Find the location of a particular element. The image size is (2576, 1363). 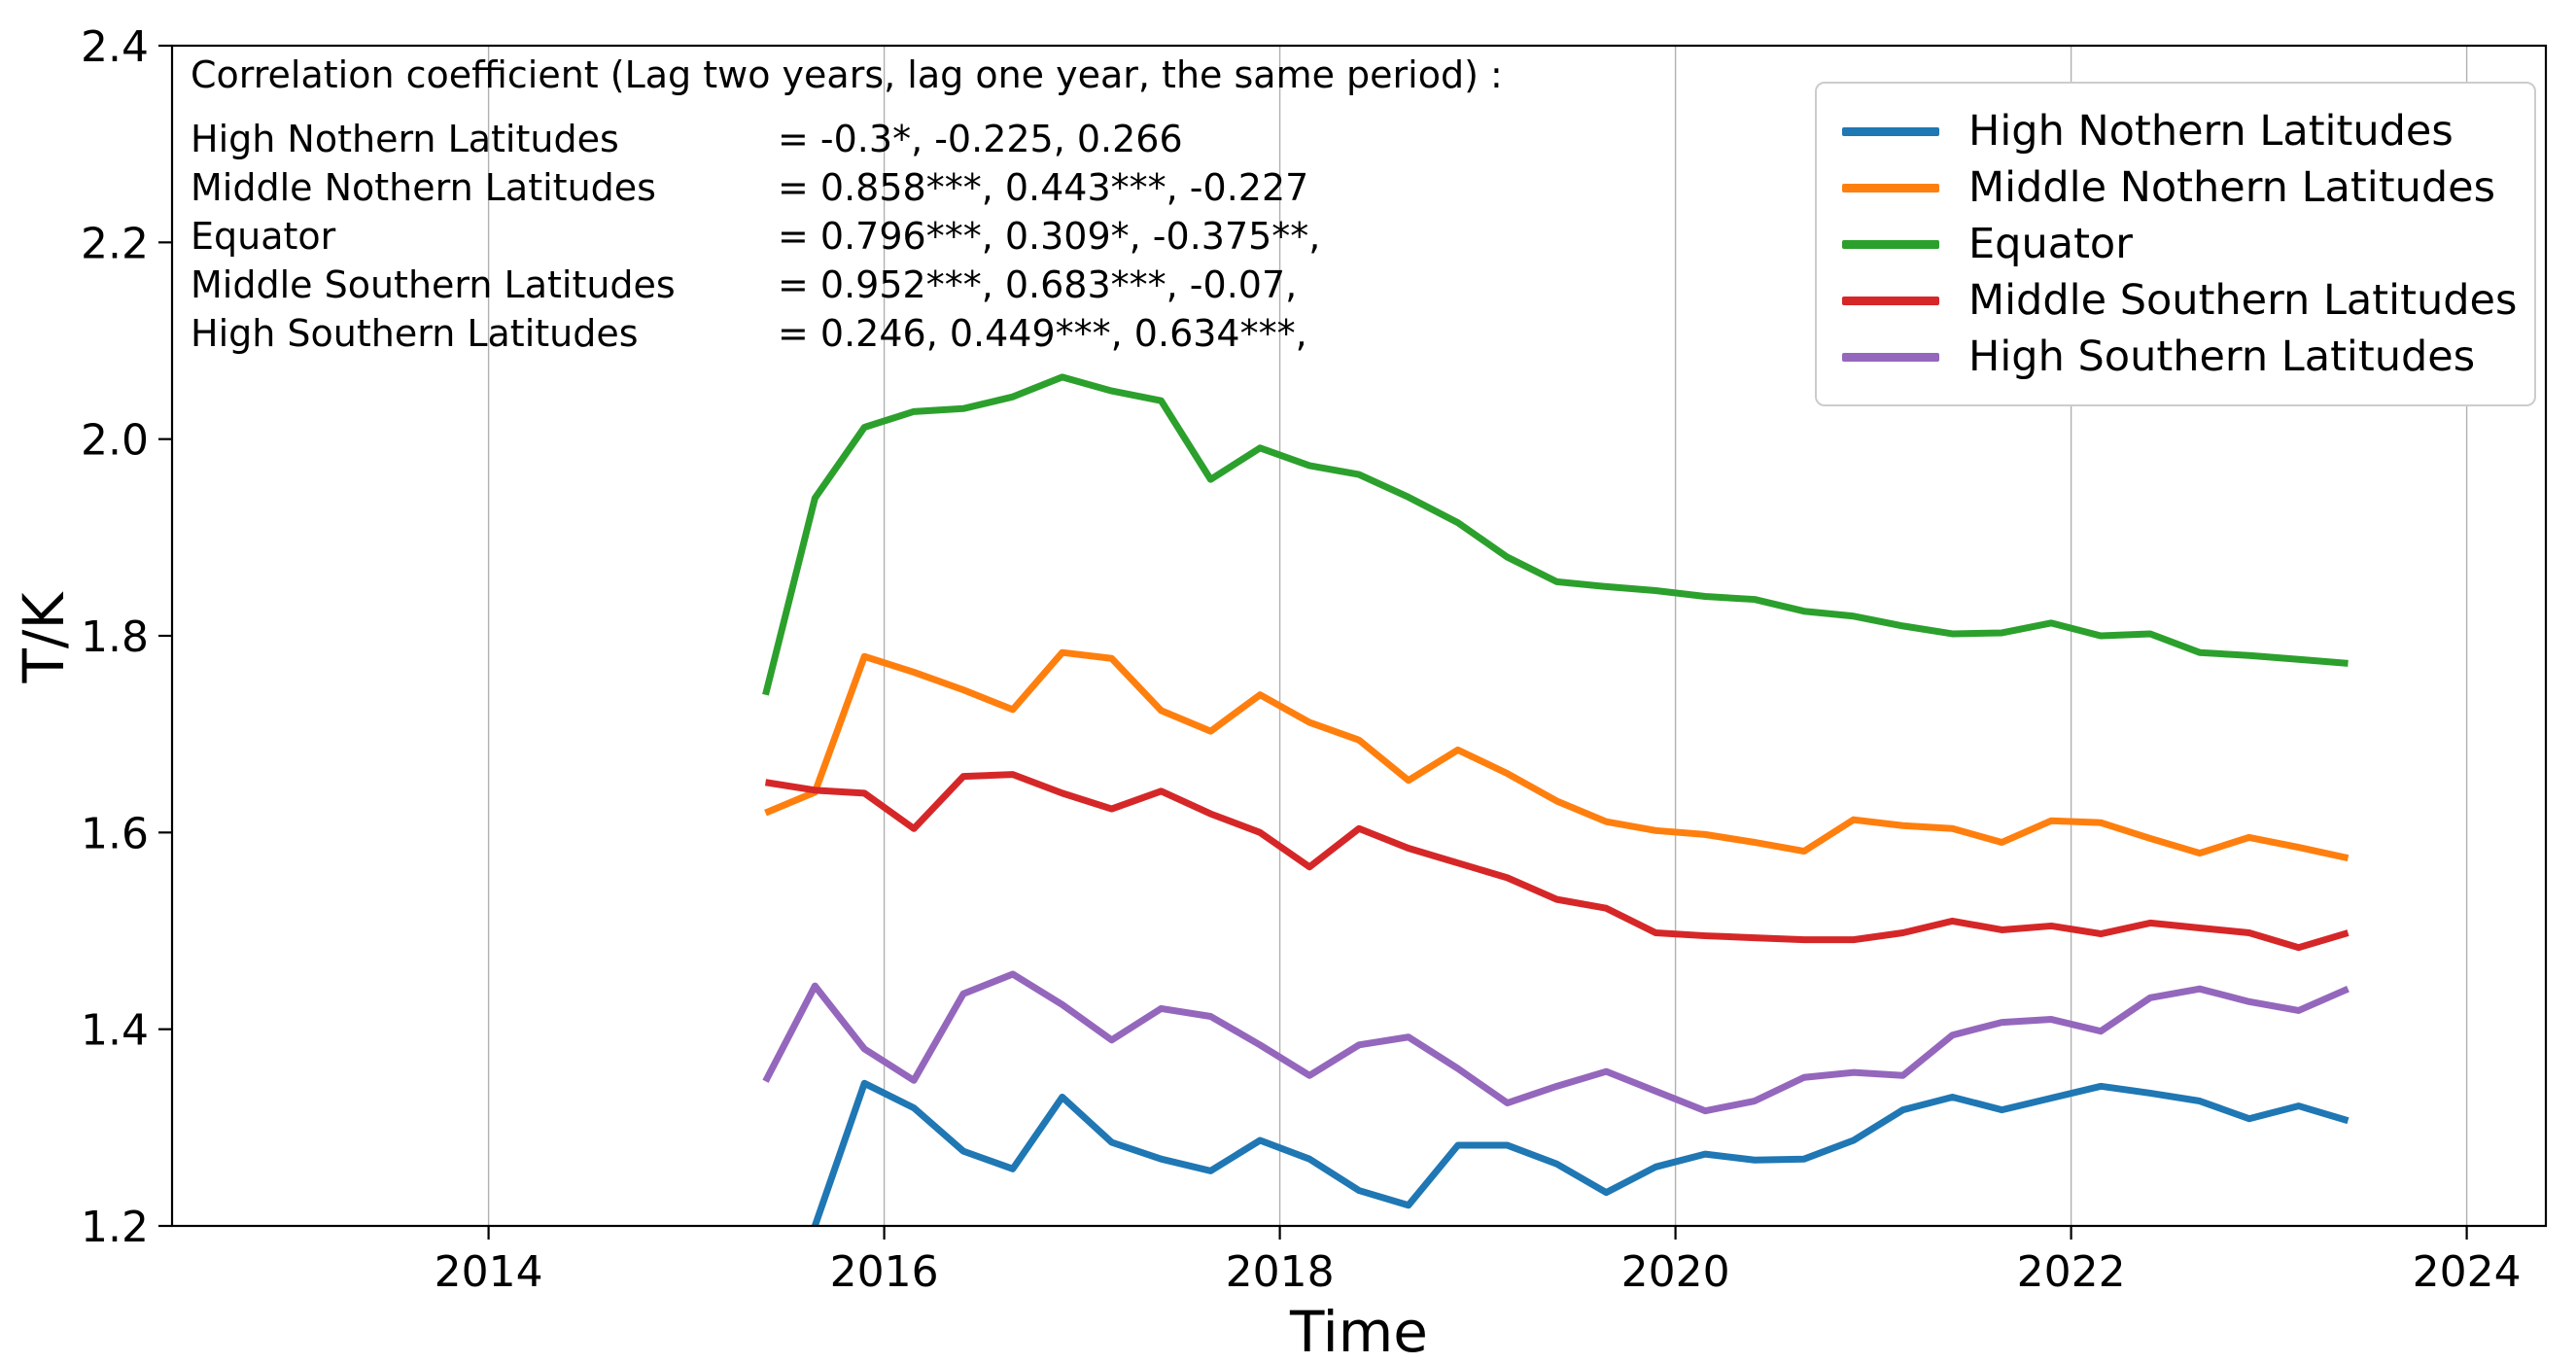

legend-item-high-southern-latitudes: High Southern Latitudes is located at coordinates (2176, 357).